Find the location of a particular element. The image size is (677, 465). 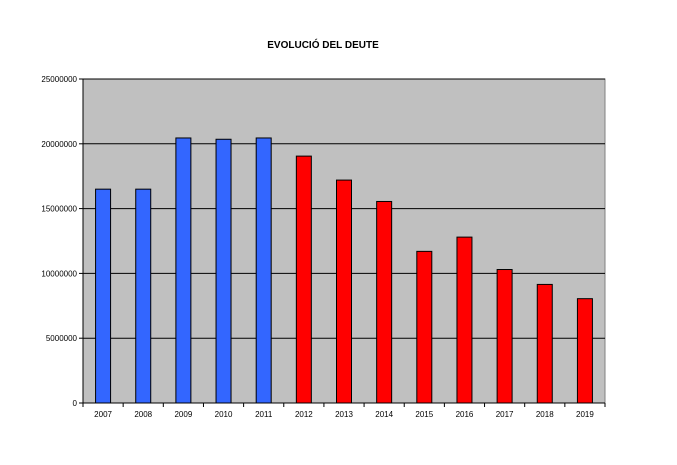

bar-2009 is located at coordinates (183, 270).